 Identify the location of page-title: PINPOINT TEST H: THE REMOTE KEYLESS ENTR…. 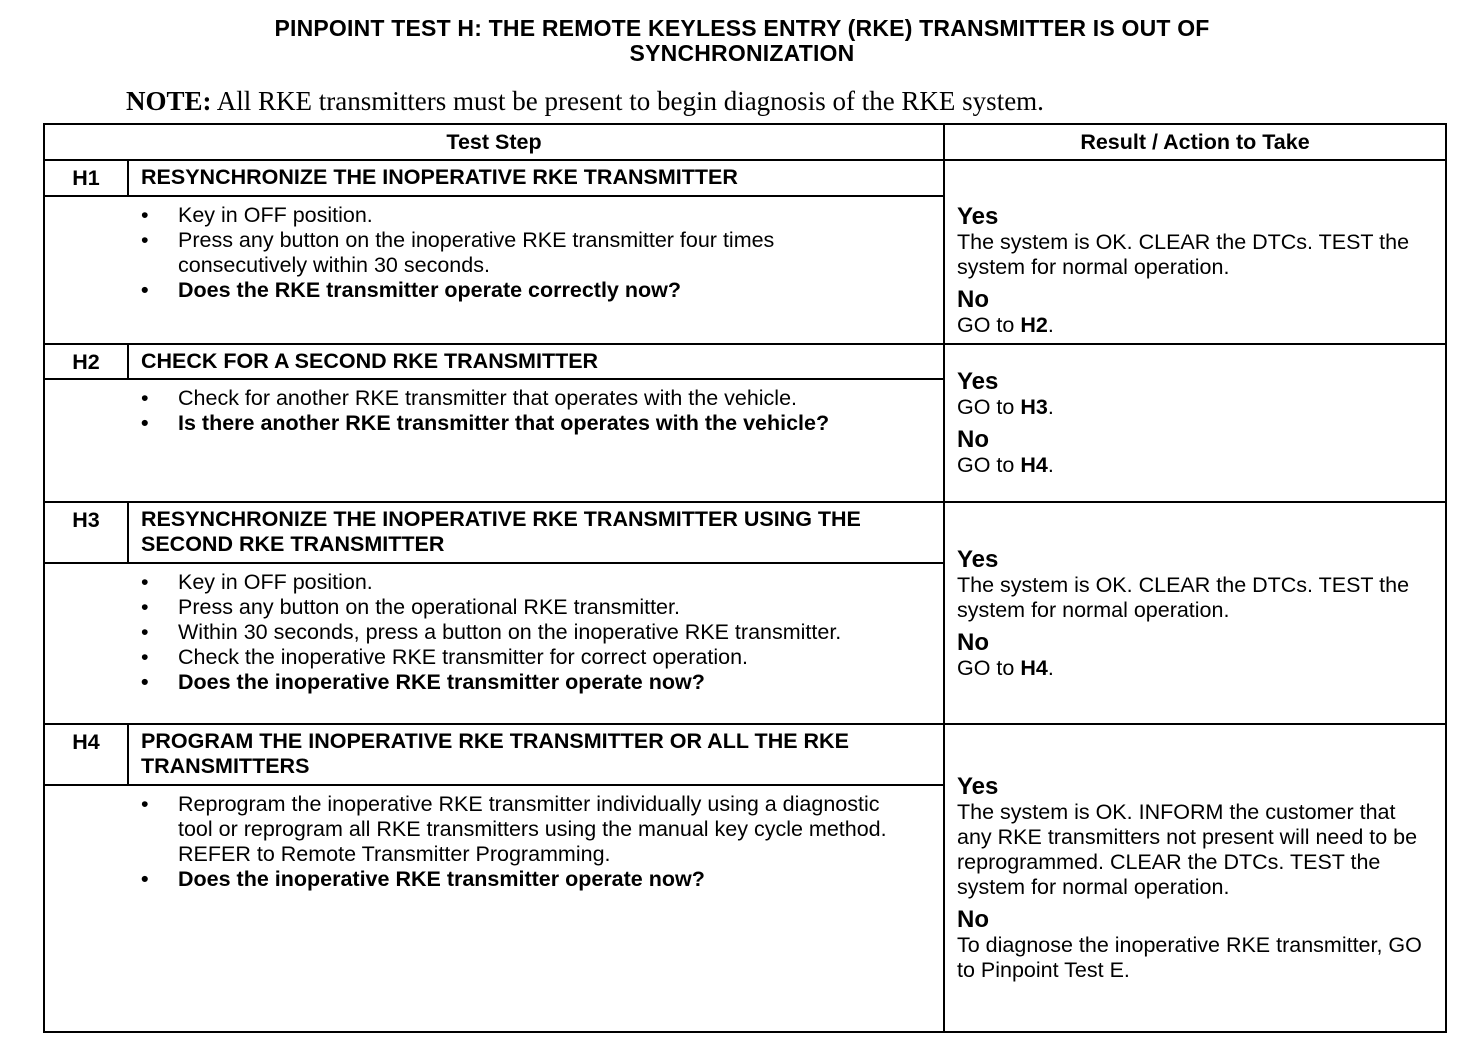
(736, 41).